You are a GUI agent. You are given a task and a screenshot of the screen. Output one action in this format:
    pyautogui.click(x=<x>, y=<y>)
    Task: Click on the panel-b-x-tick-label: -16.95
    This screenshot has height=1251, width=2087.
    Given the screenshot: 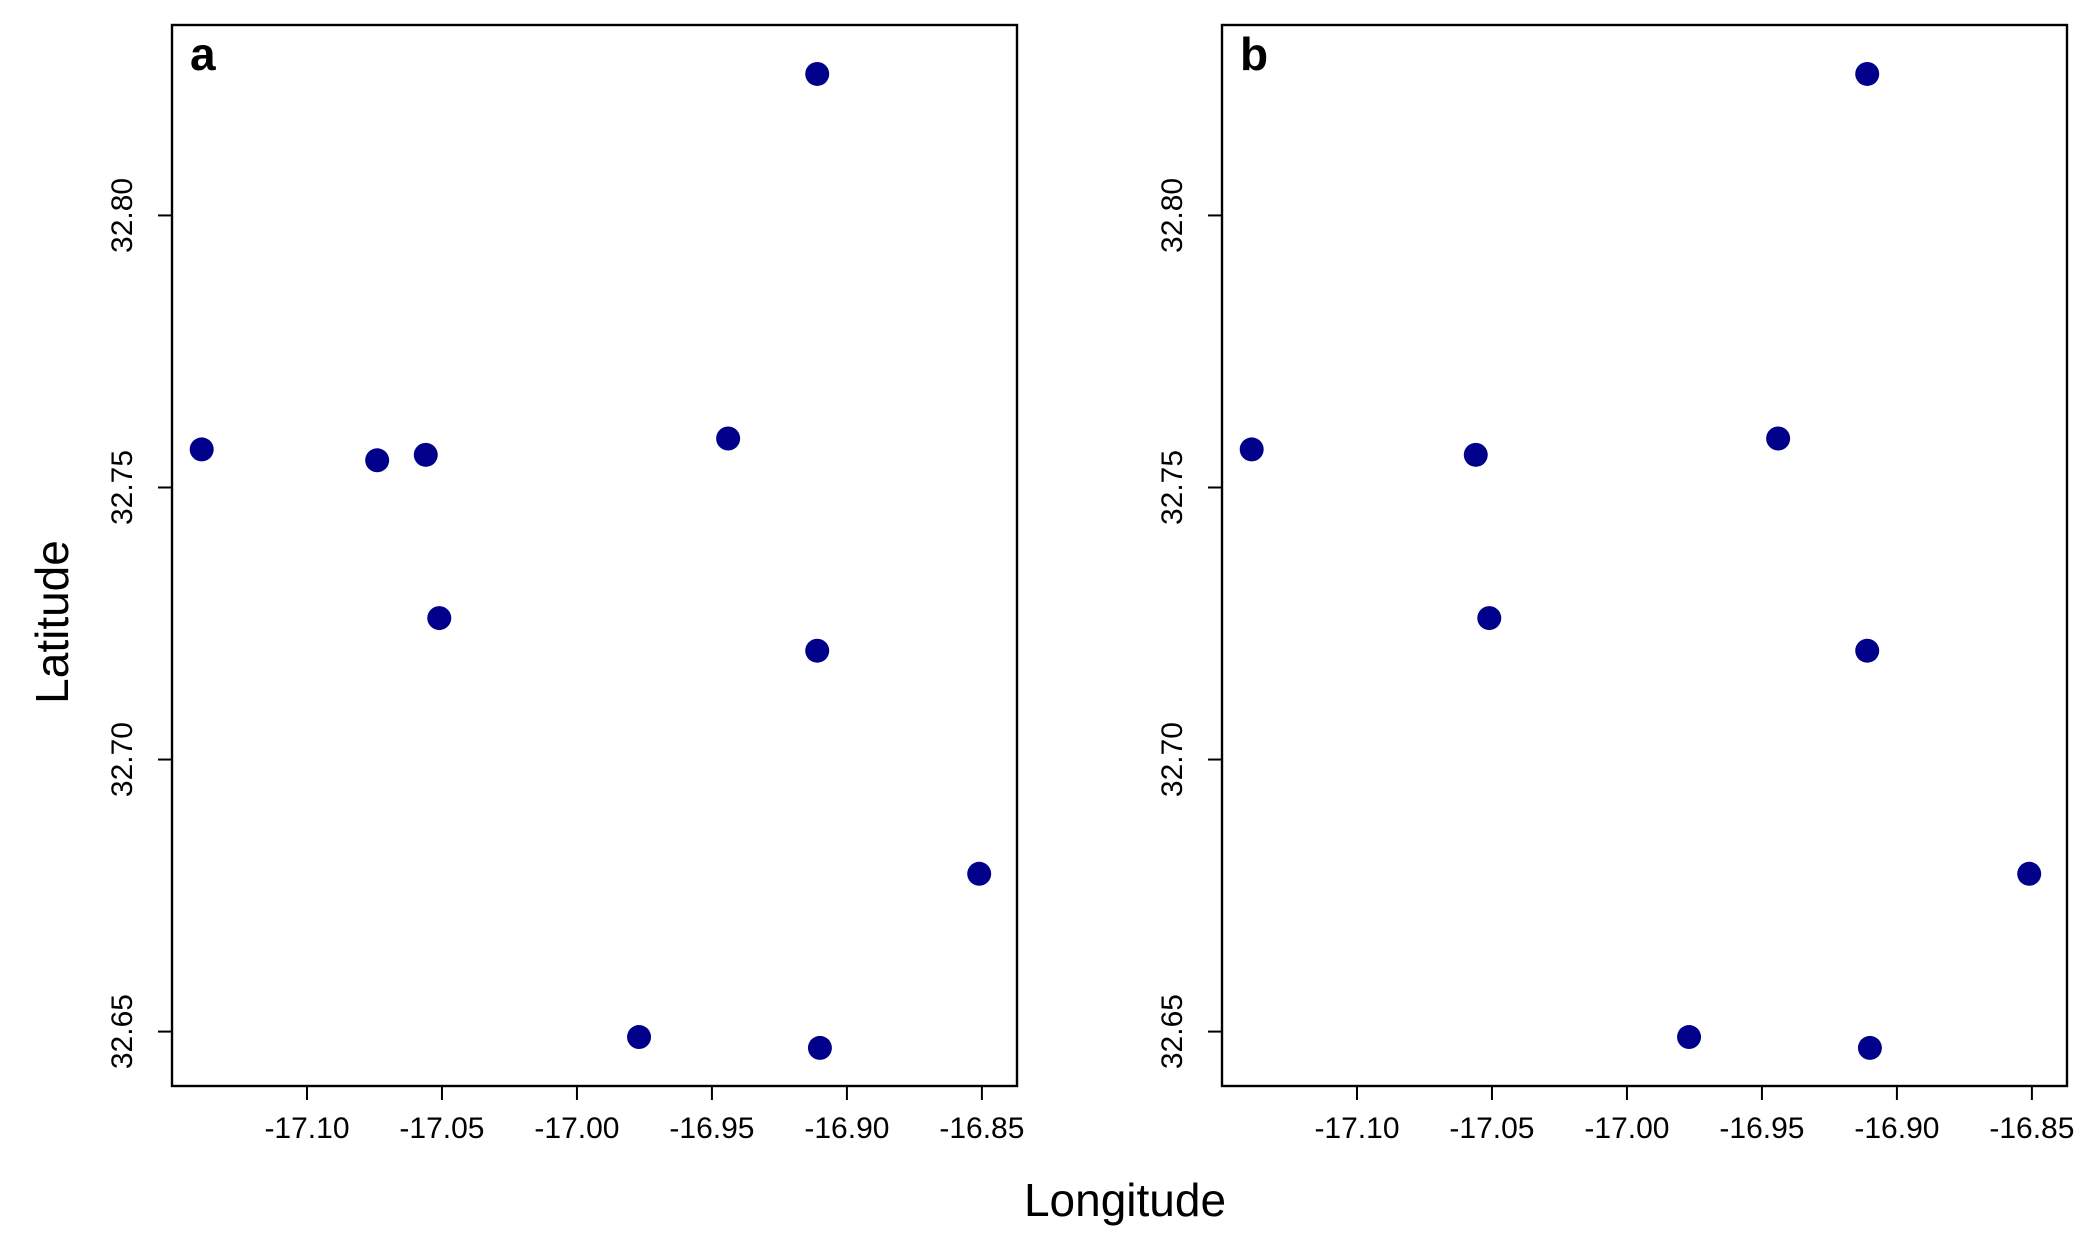 What is the action you would take?
    pyautogui.click(x=1761, y=1128)
    